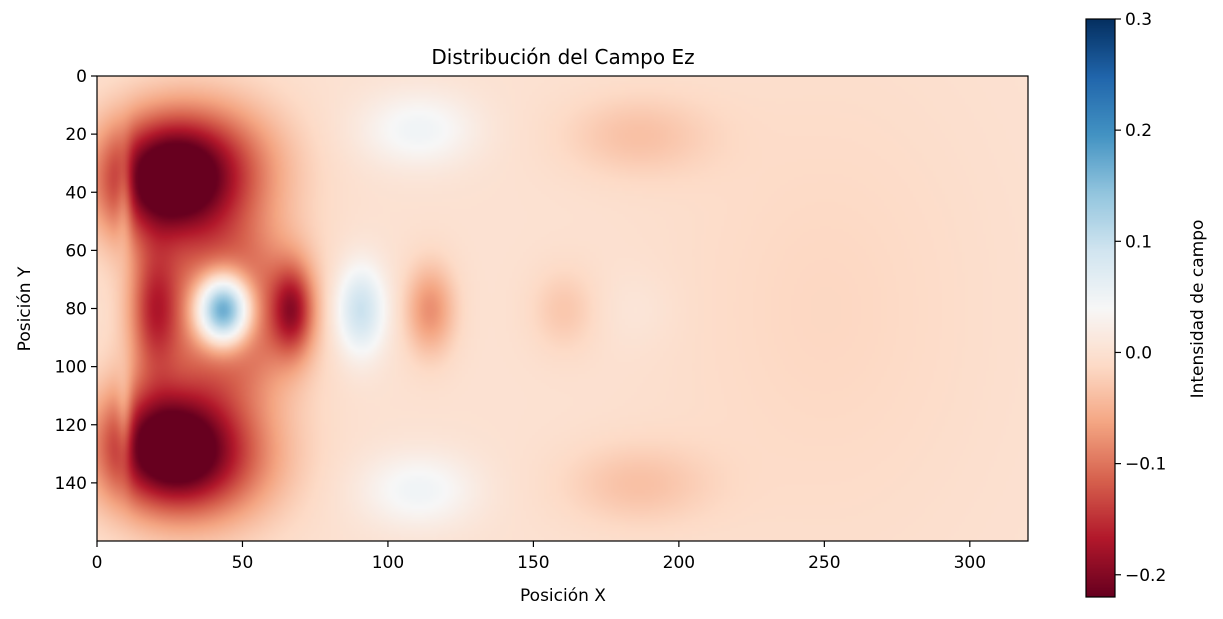 The image size is (1223, 619). I want to click on colorbar-ticks: −0.2 −0.1 0.0 0.1 0.2 0.3, so click(1140, 298).